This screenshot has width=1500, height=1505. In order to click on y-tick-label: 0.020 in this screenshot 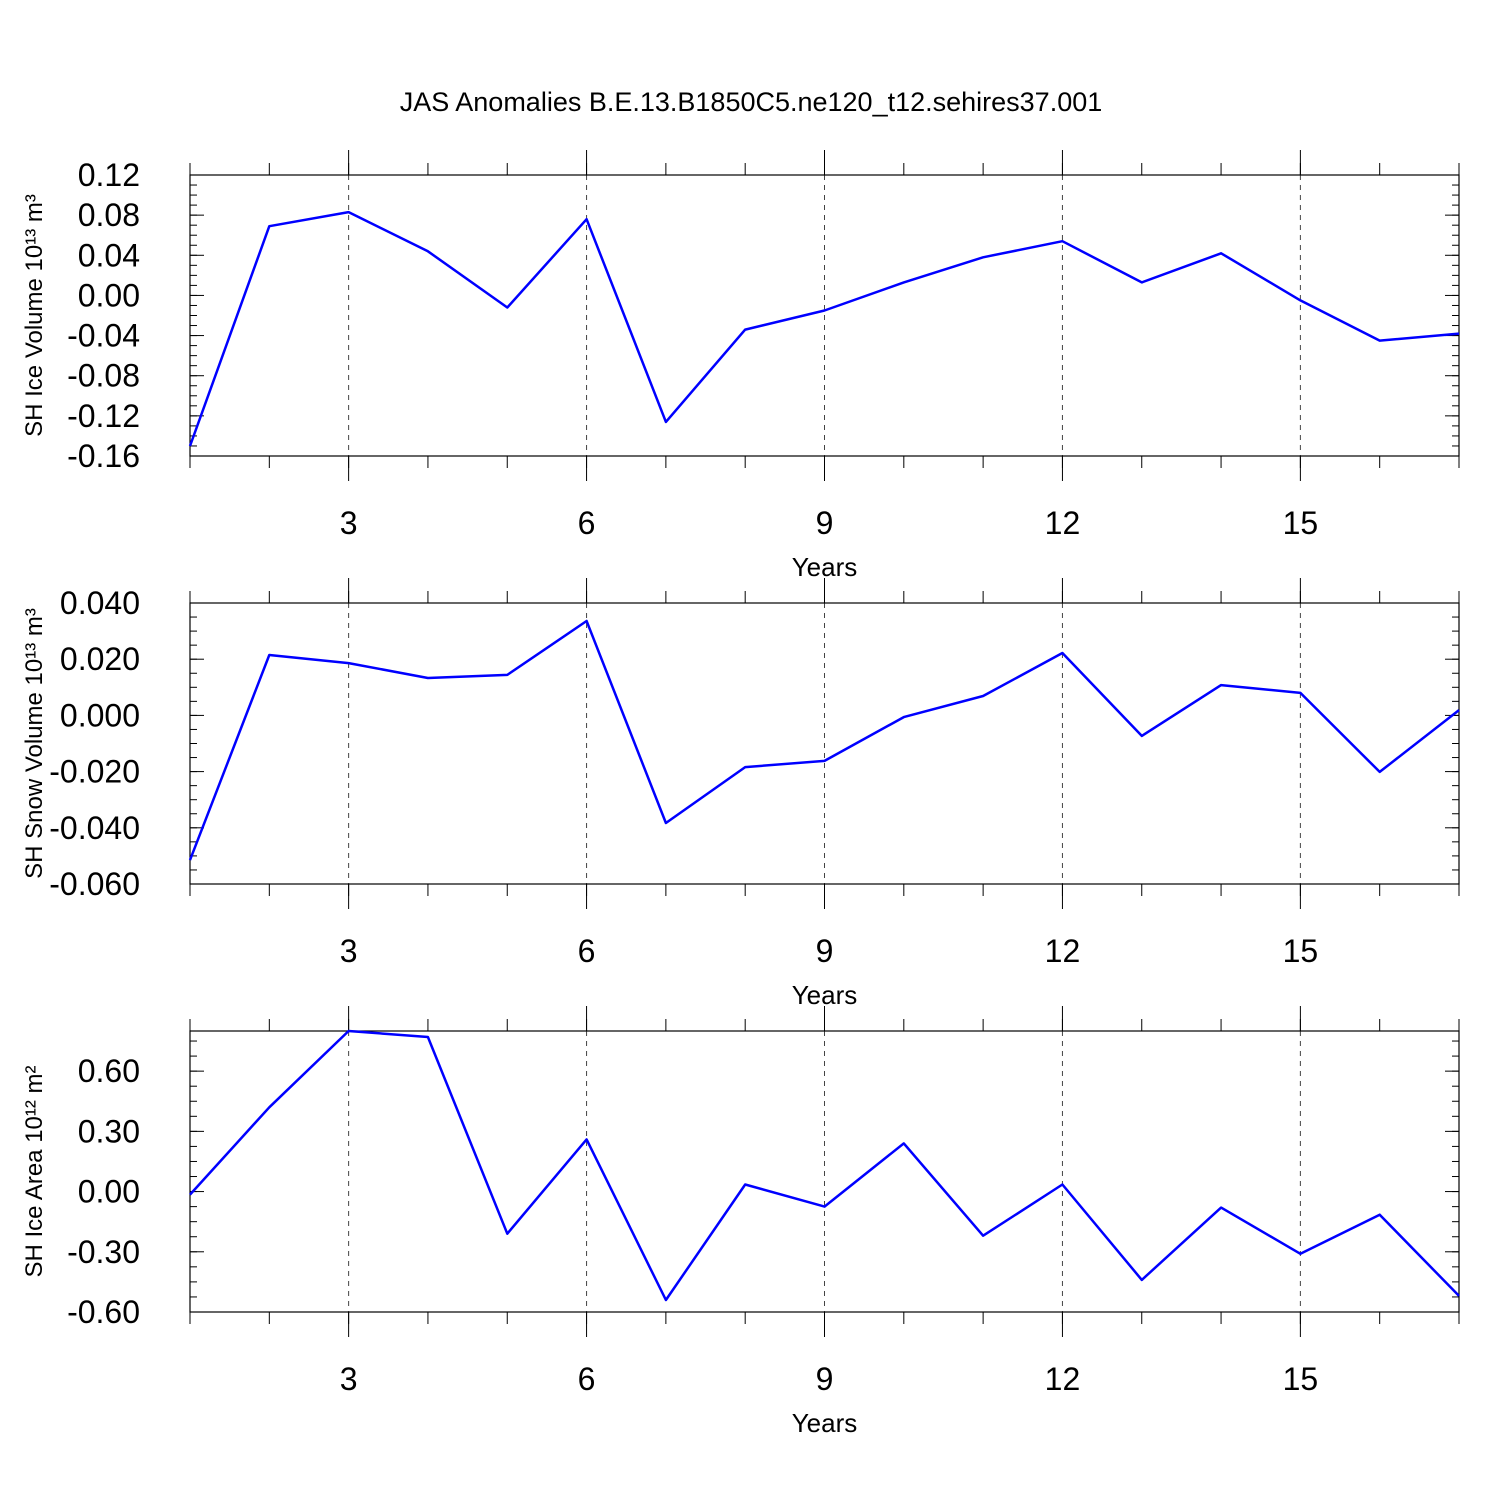, I will do `click(100, 659)`.